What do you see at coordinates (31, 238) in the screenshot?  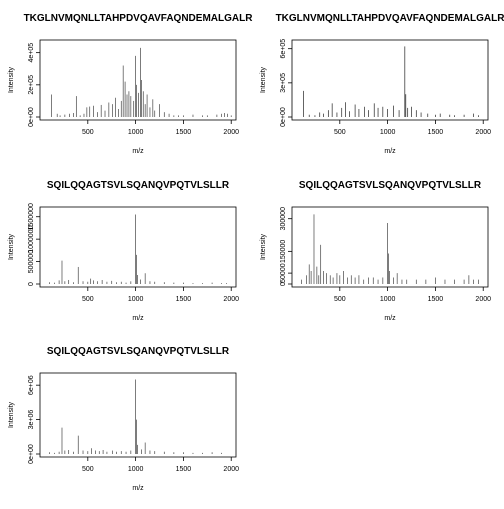 I see `y-tick-label: 1000000` at bounding box center [31, 238].